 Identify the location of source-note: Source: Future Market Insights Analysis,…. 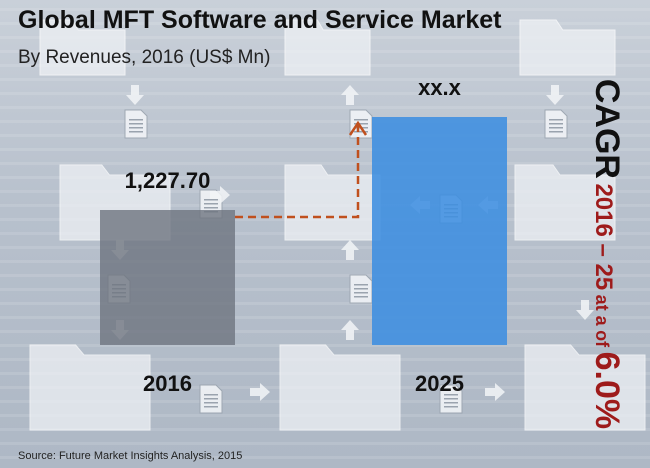
(130, 456).